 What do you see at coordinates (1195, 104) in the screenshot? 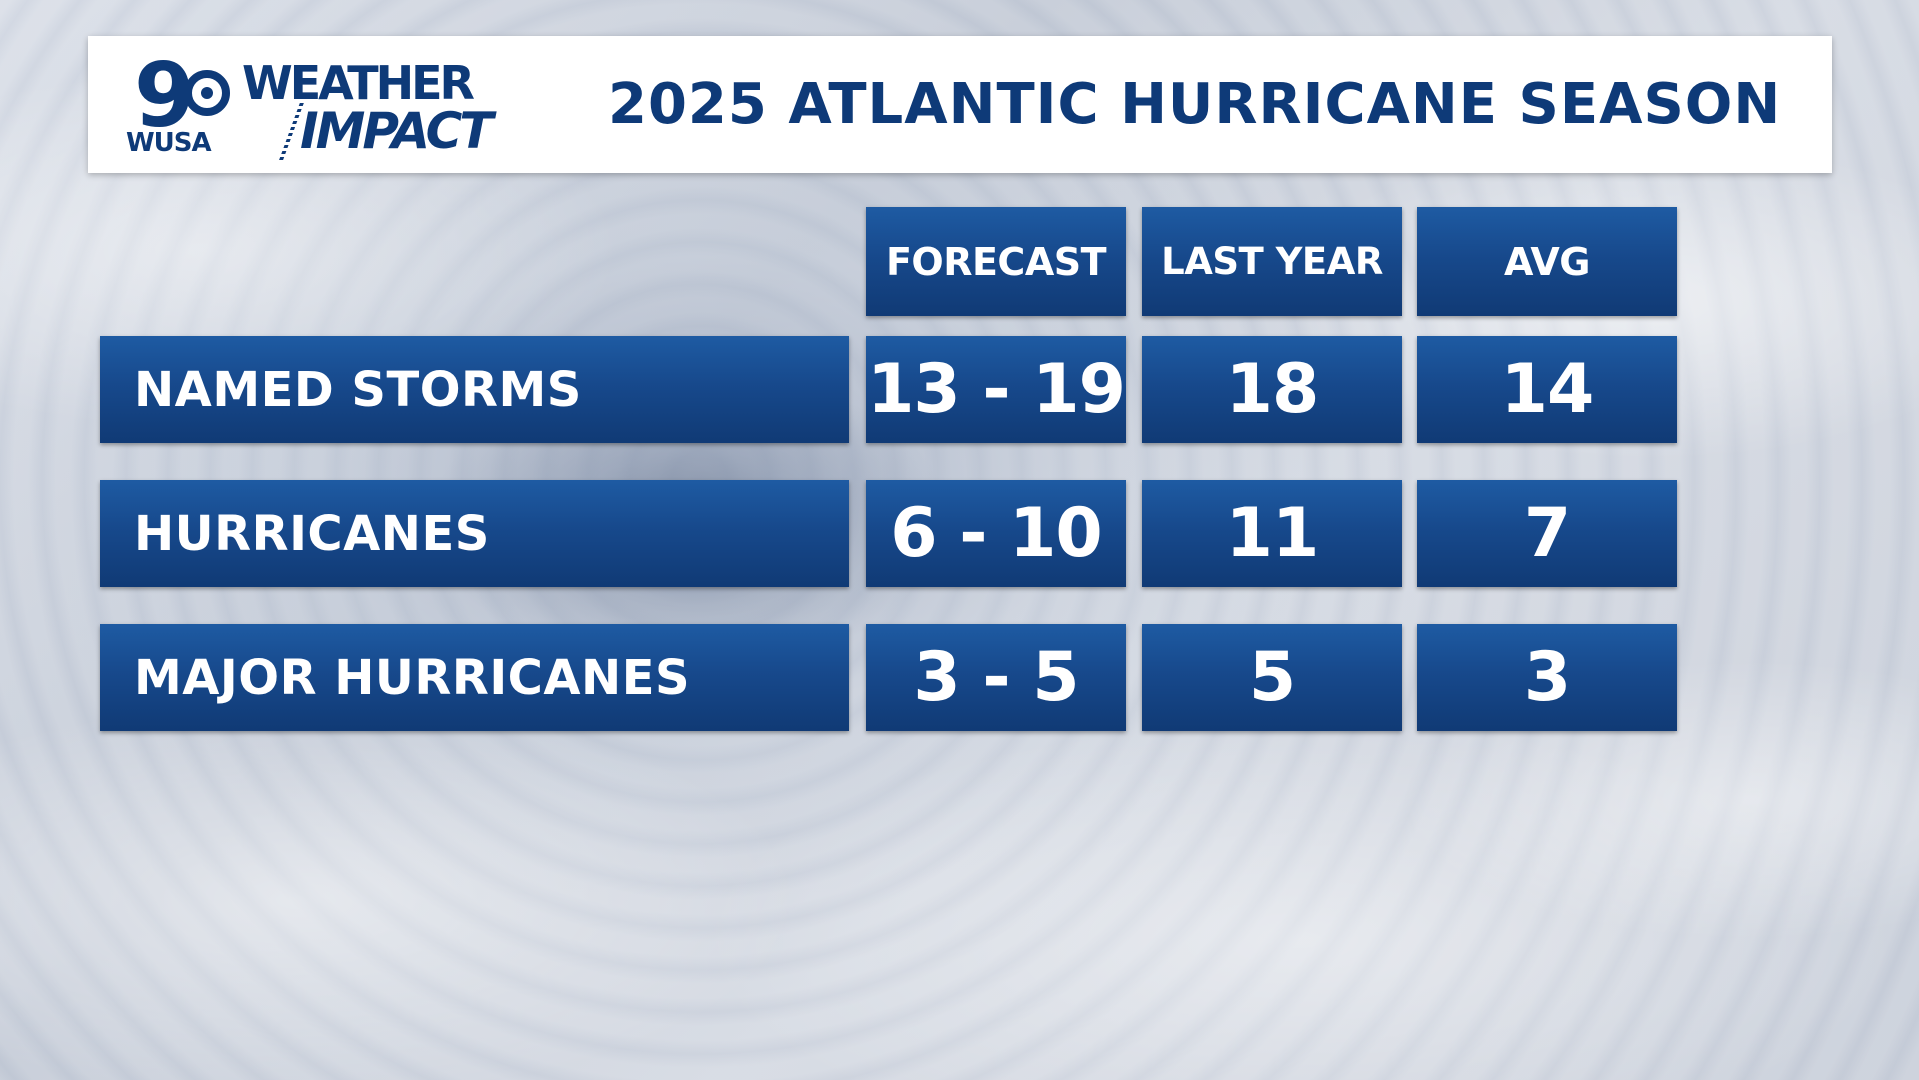
I see `page-title: 2025 ATLANTIC HURRICANE SEASON` at bounding box center [1195, 104].